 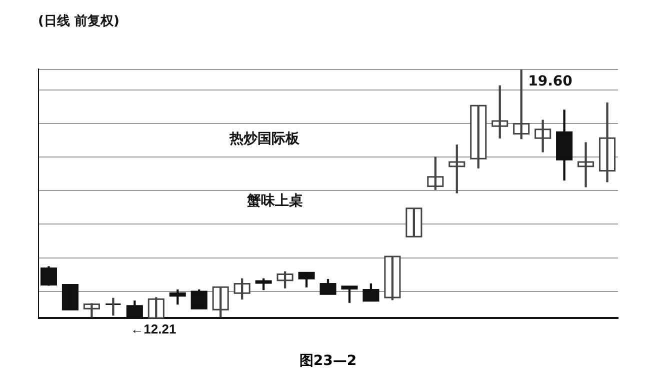 I want to click on chart-title: (日线 前复权), so click(x=79, y=22).